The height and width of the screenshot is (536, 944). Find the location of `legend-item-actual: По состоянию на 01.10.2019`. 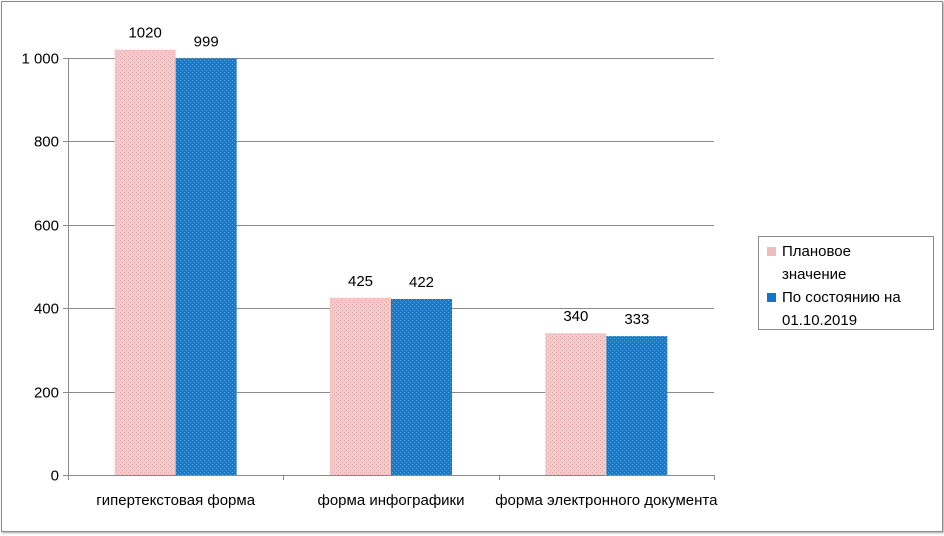

legend-item-actual: По состоянию на 01.10.2019 is located at coordinates (848, 309).